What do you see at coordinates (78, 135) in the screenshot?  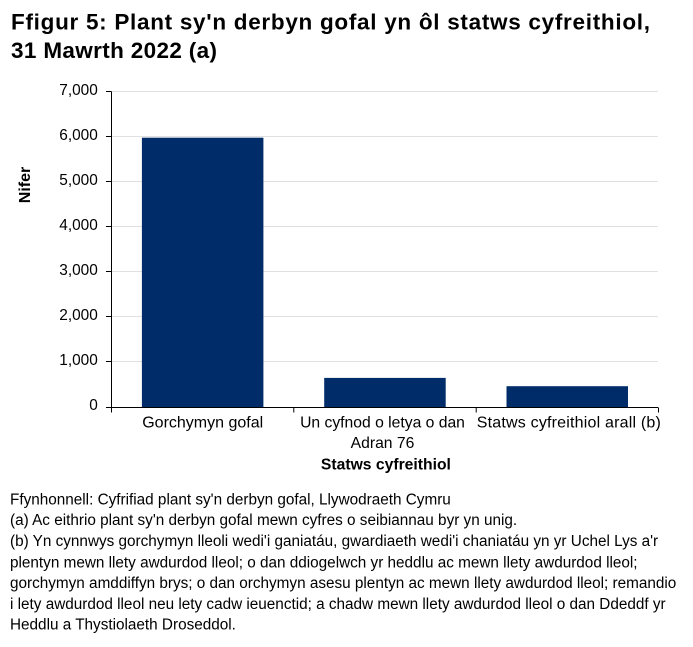 I see `svg-text: 6,000` at bounding box center [78, 135].